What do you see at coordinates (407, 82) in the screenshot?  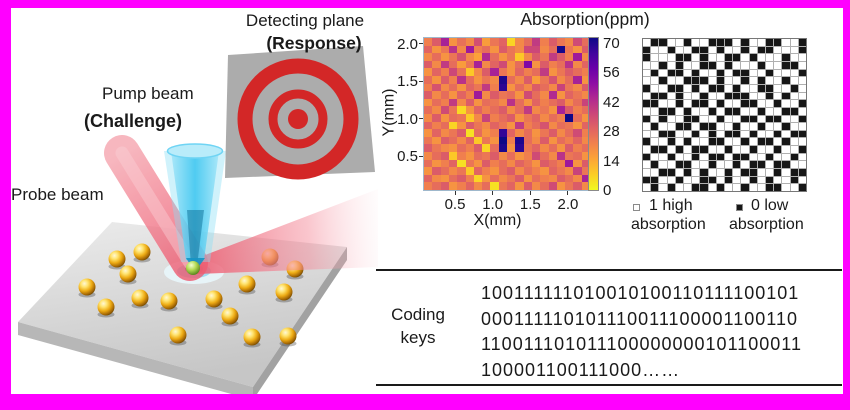 I see `y-tick-label: 1.5` at bounding box center [407, 82].